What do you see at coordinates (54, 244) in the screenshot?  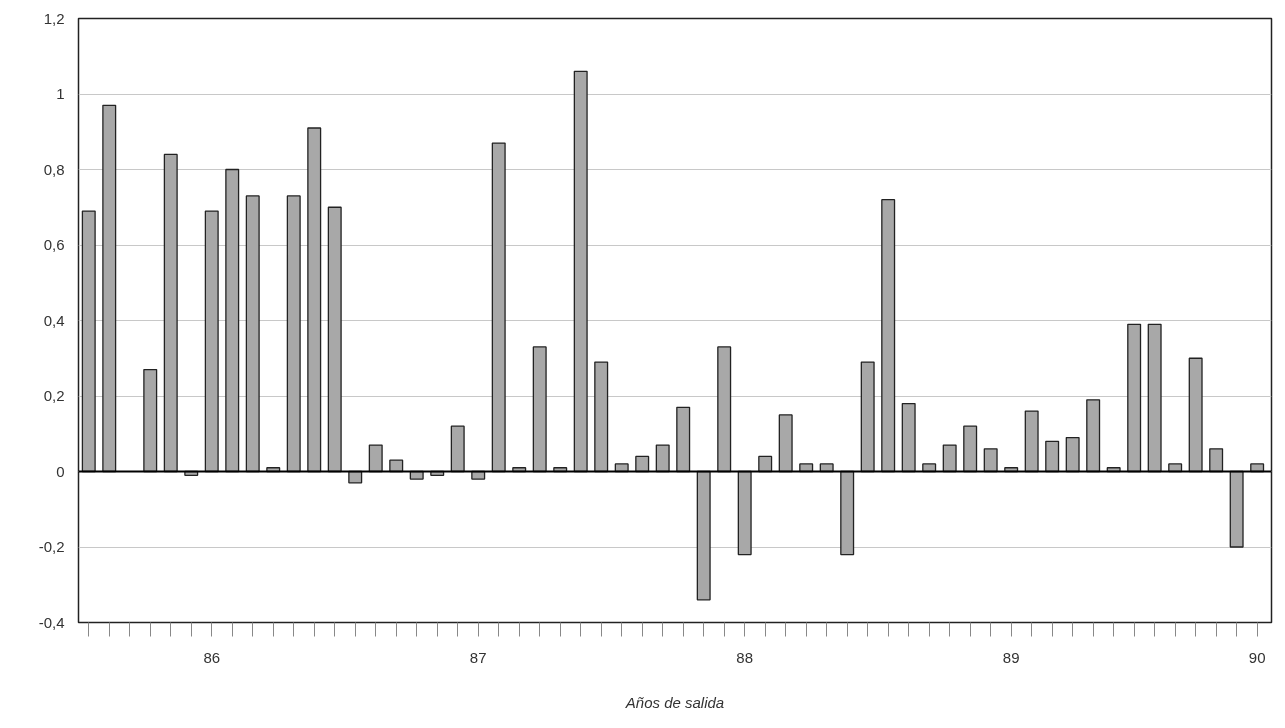 I see `y-tick-label: 0,6` at bounding box center [54, 244].